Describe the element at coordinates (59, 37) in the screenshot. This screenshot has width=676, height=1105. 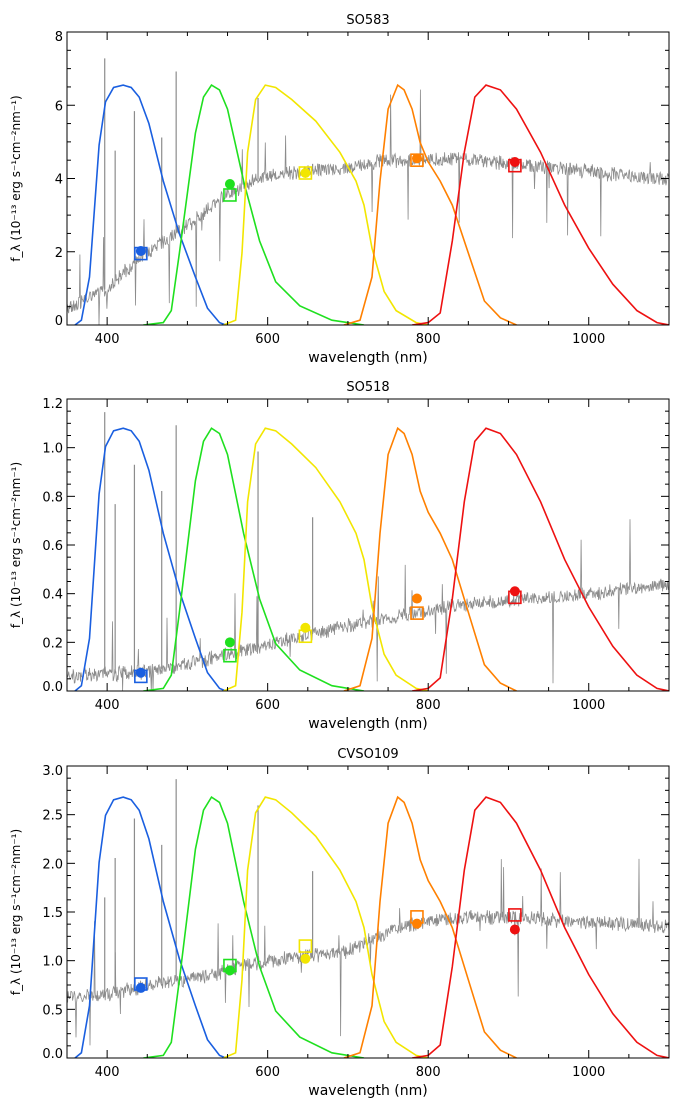
I see `y-tick-label: 8` at that location.